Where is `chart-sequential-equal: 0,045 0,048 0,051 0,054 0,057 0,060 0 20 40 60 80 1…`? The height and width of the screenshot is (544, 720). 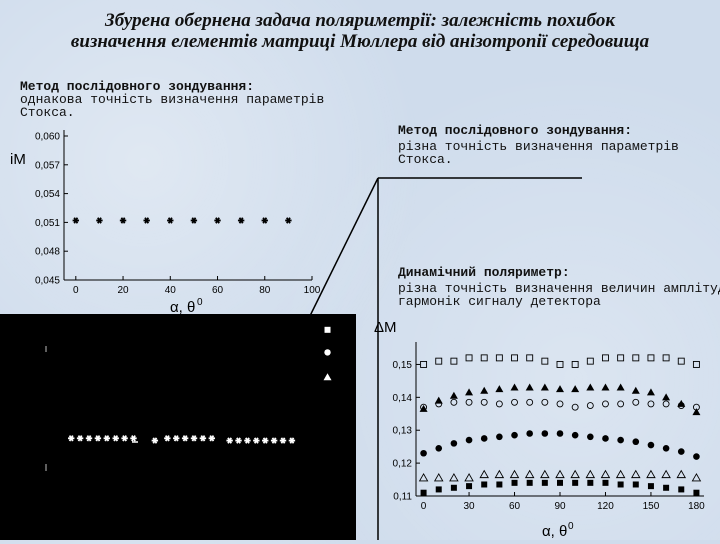
chart-sequential-equal: 0,045 0,048 0,051 0,054 0,057 0,060 0 20 40 60 80 1… is located at coordinates (165, 223).